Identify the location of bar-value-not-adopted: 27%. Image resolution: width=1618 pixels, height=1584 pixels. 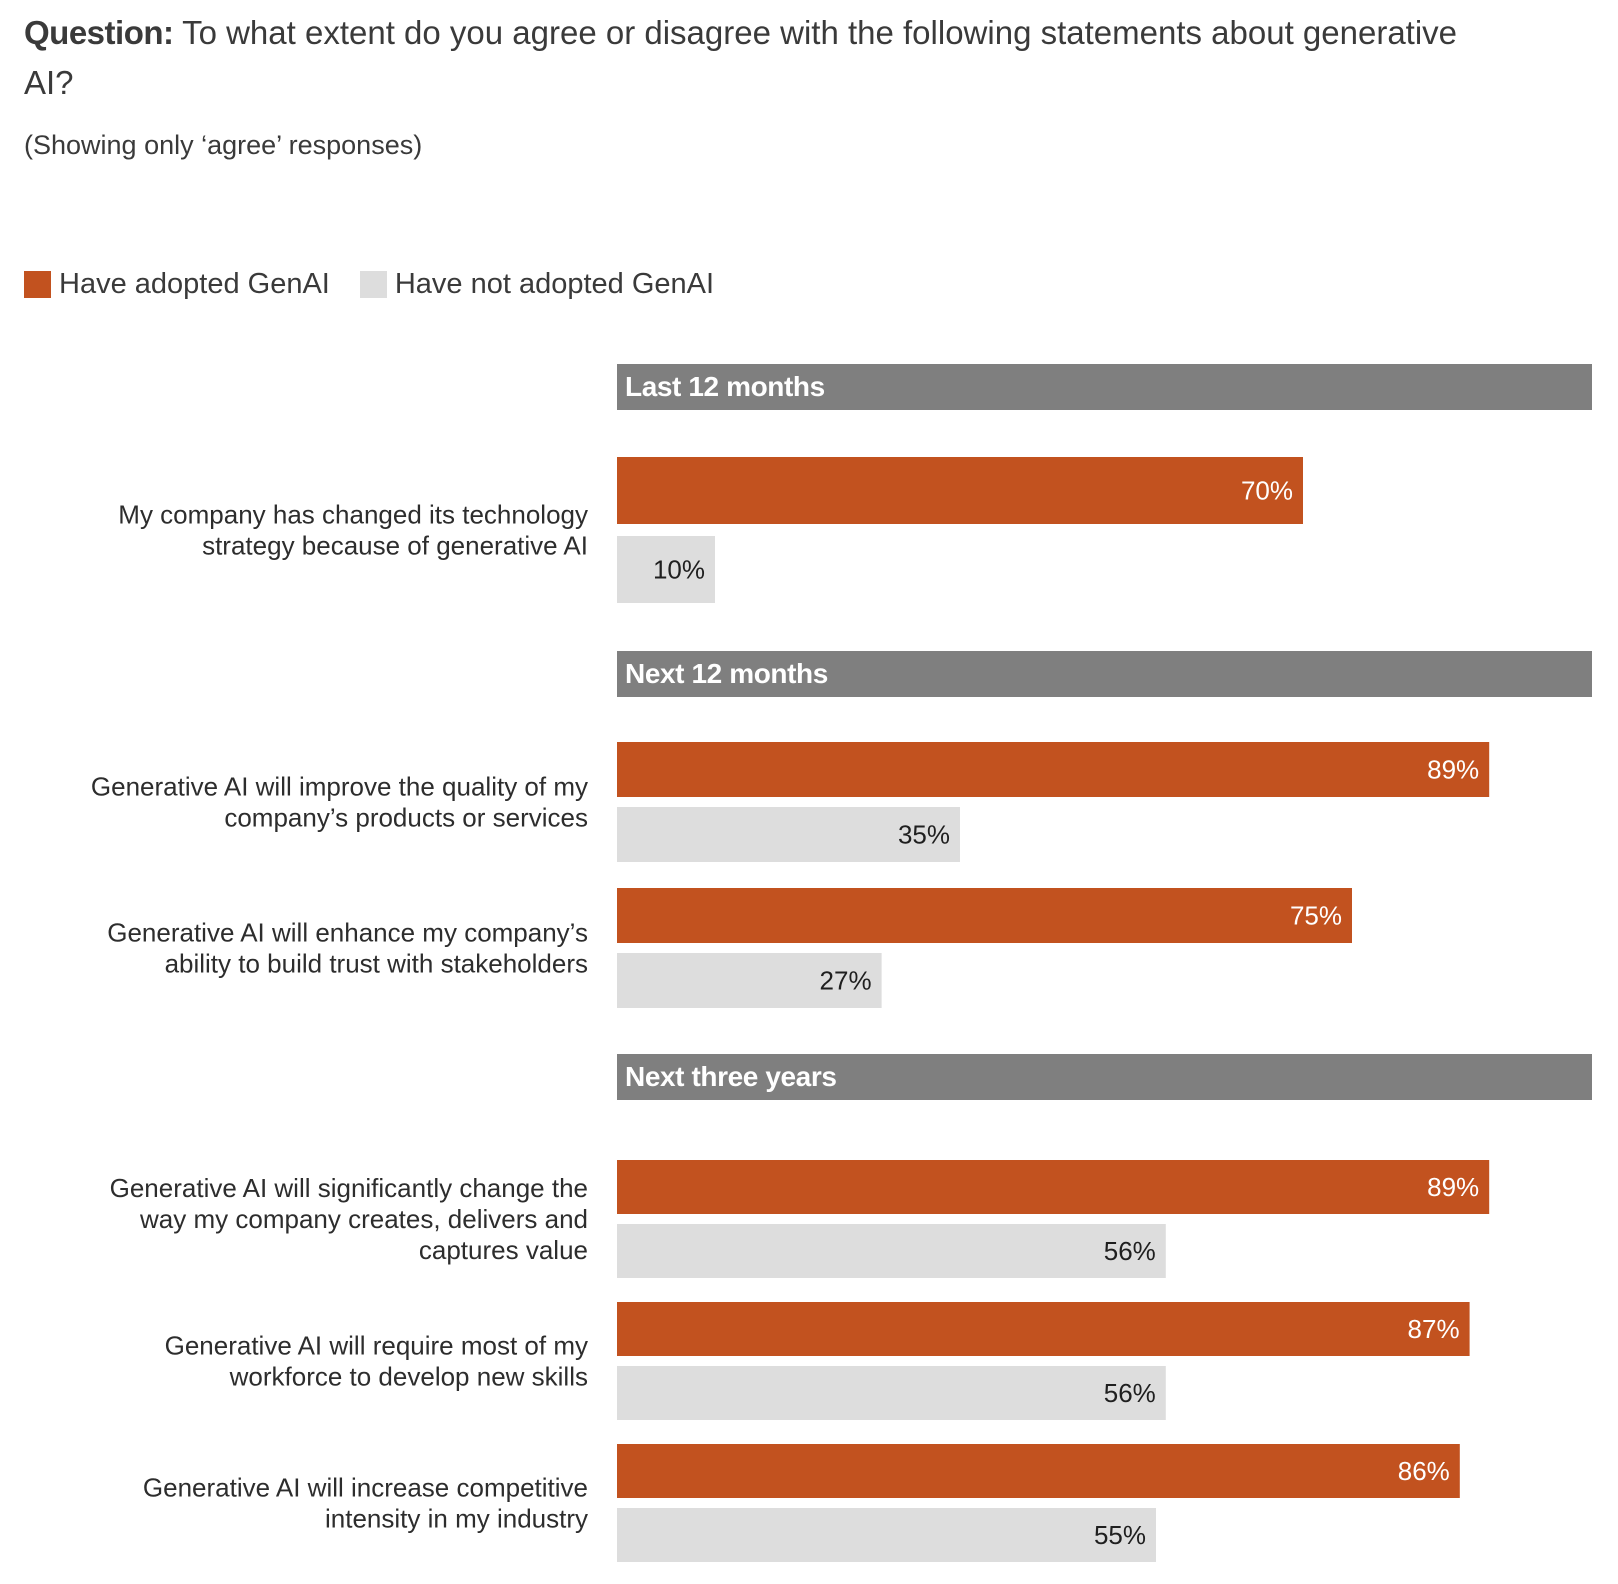
(846, 981).